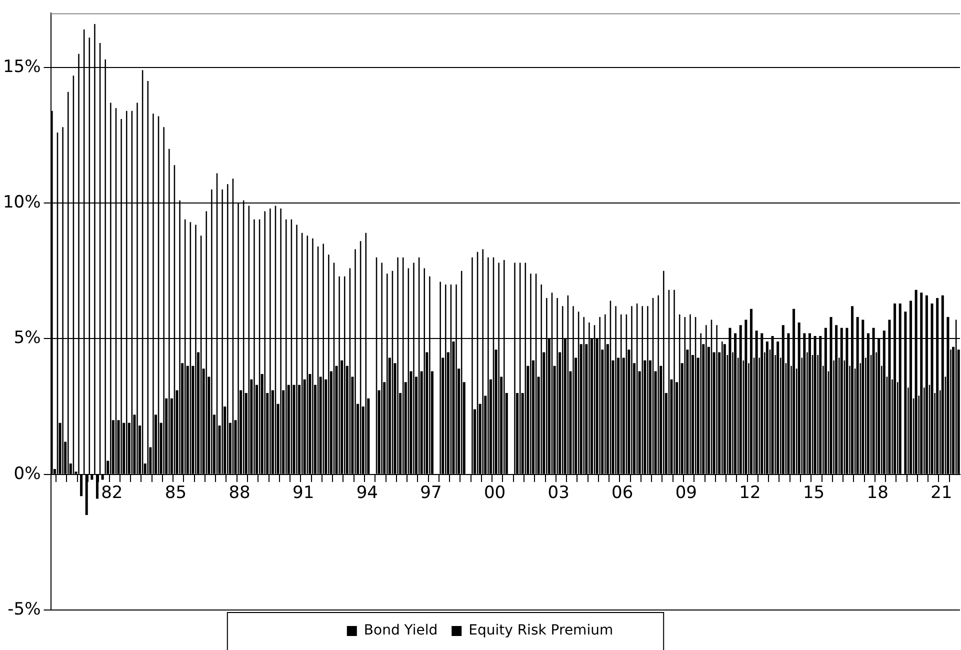 This screenshot has height=650, width=961. Describe the element at coordinates (21, 66) in the screenshot. I see `y-tick-label: 15%` at that location.